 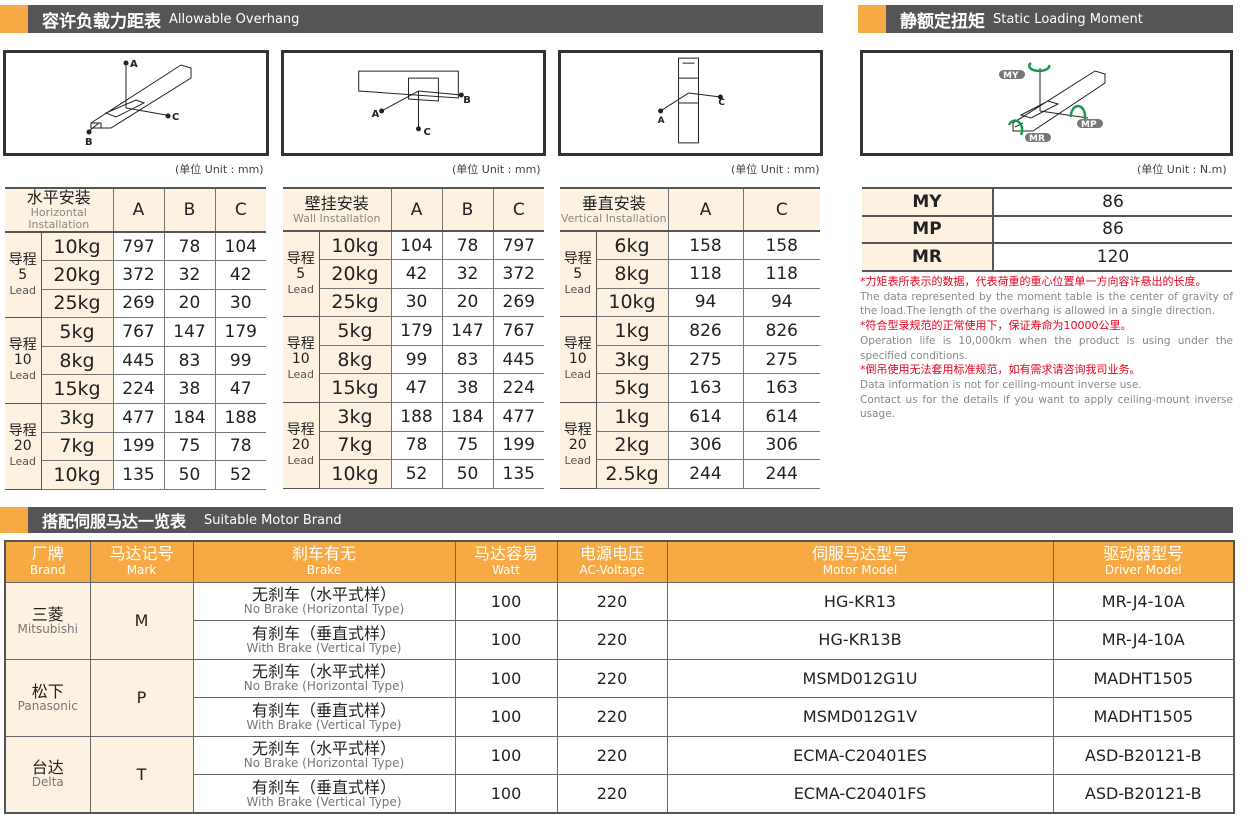 I want to click on table-row: 导程 20 Lead 3kg 188 184 477, so click(x=414, y=445).